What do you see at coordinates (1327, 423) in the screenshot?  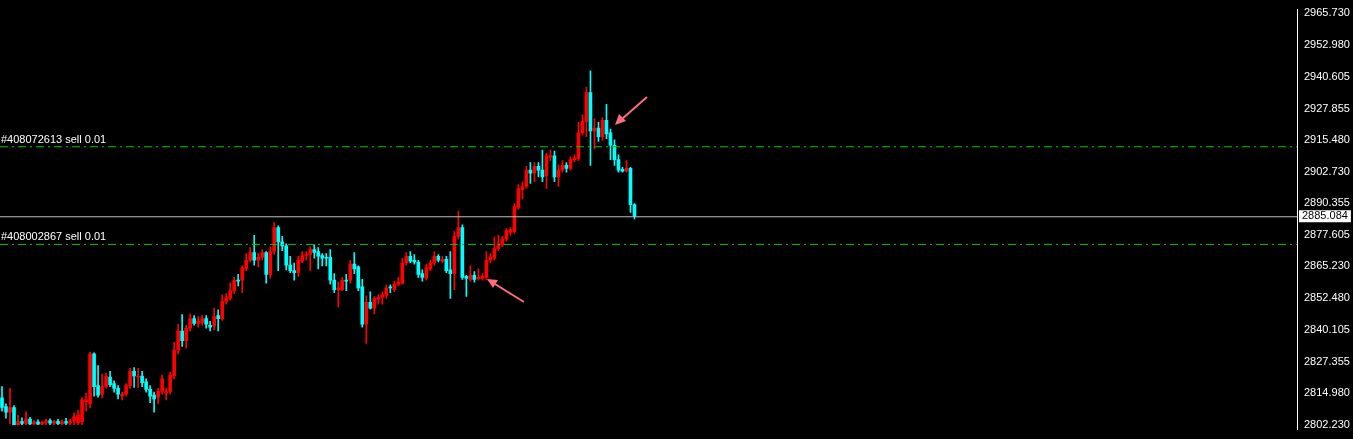 I see `y-tick-label: 2802.230` at bounding box center [1327, 423].